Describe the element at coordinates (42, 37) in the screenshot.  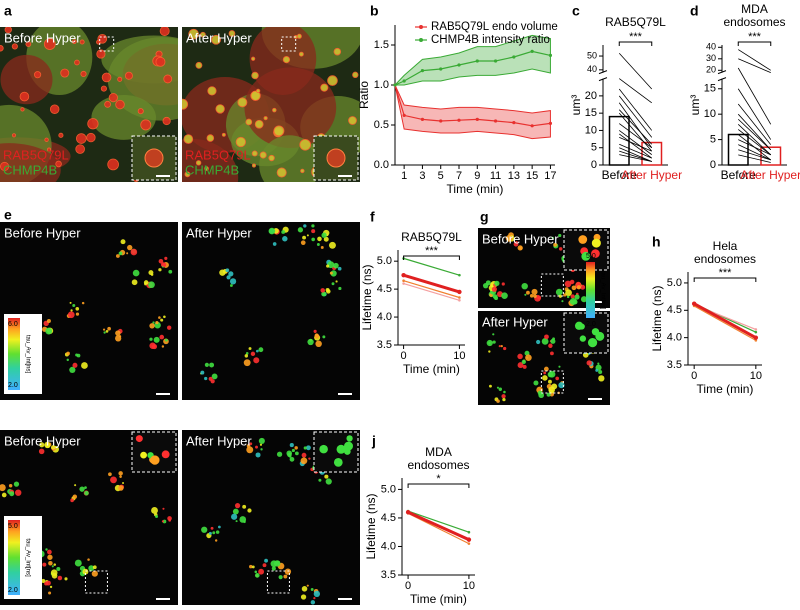
I see `image-label: Before Hyper` at that location.